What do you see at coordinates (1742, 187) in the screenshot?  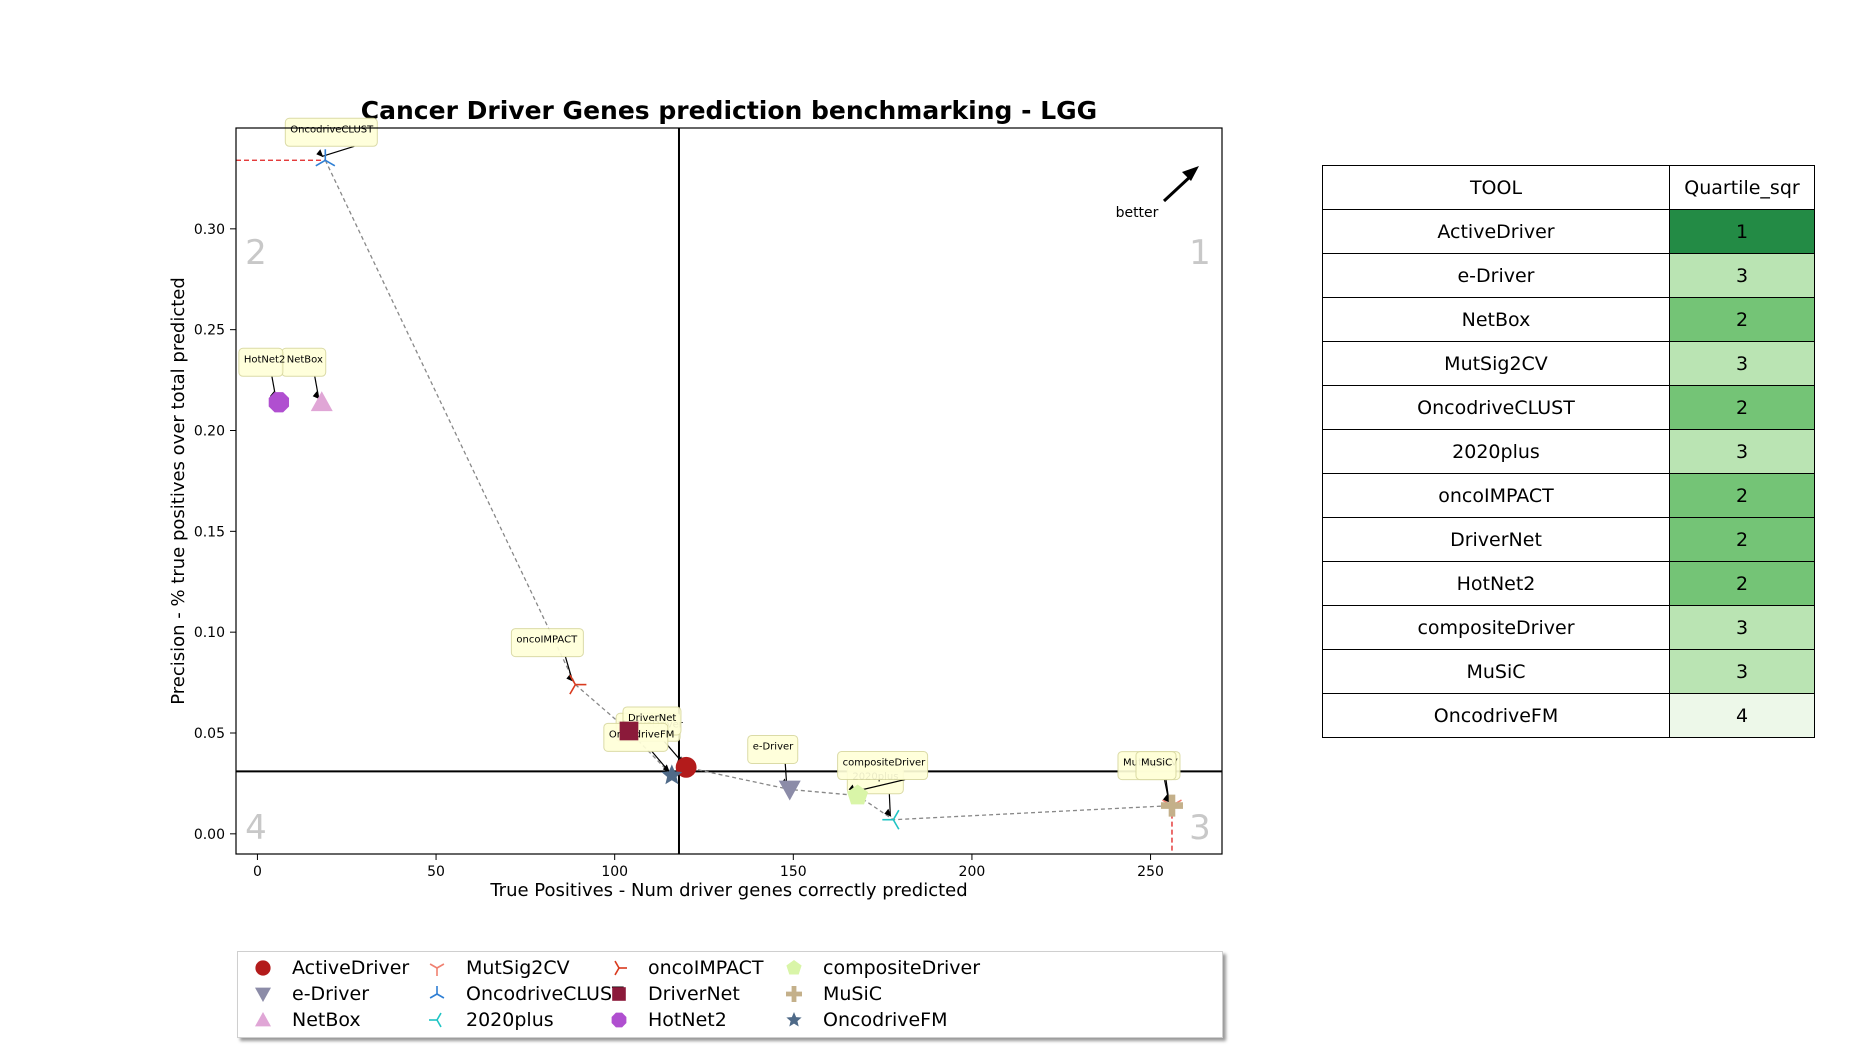 I see `header-quartile: Quartile_sqr` at bounding box center [1742, 187].